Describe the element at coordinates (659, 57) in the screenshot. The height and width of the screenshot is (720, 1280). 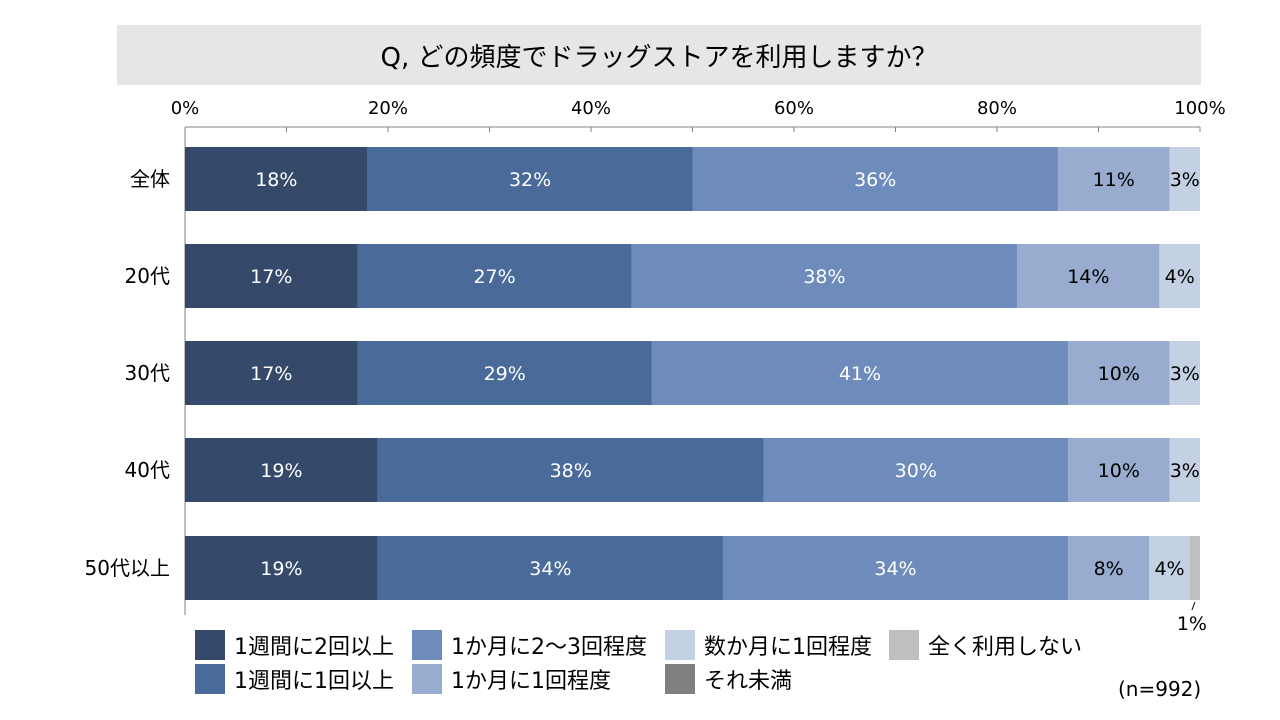
I see `chart-title-text: Q, どの頻度でドラッグストアを利用しますか？` at that location.